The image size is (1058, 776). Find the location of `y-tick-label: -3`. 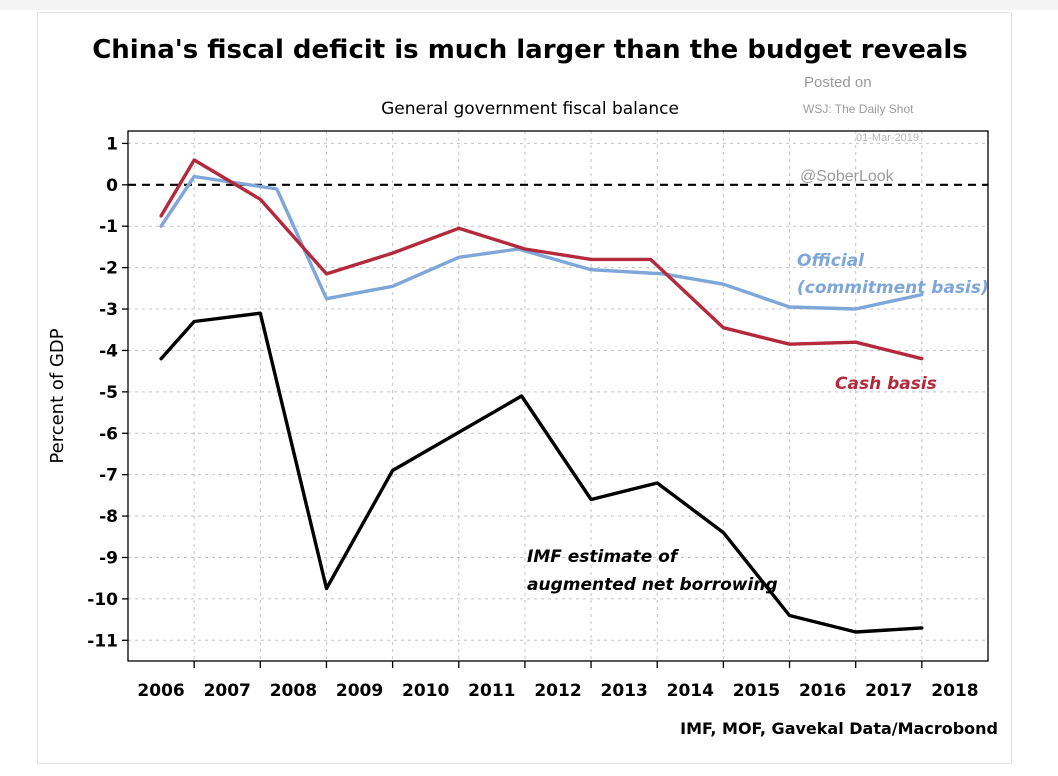

y-tick-label: -3 is located at coordinates (108, 310).